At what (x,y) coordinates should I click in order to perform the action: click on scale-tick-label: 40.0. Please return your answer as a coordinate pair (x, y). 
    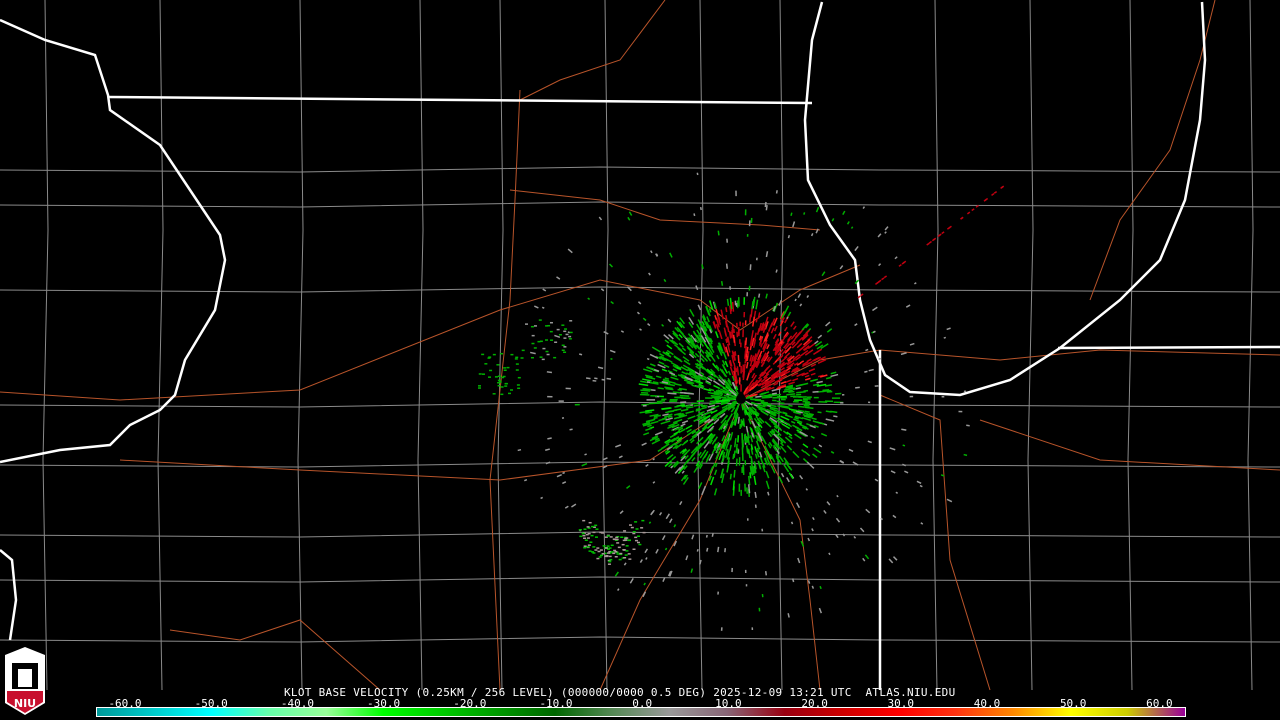
    Looking at the image, I should click on (987, 703).